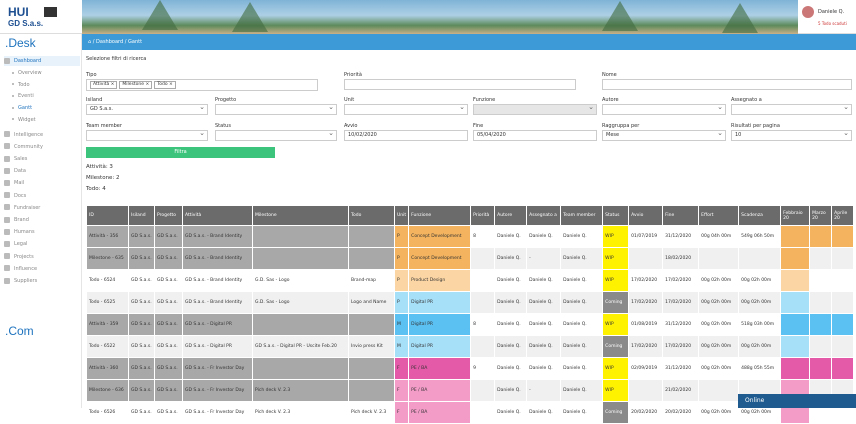  I want to click on column-header: Aprile 20, so click(843, 215).